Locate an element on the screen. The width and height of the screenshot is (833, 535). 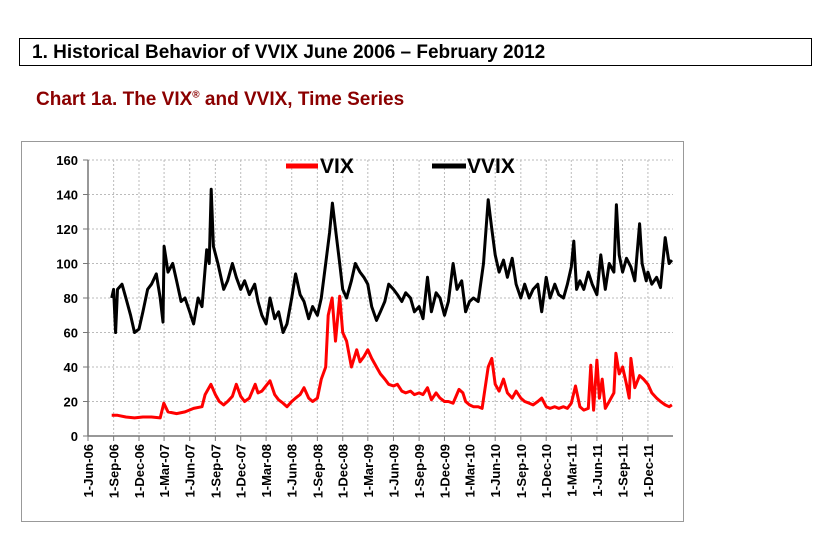
x-tick-label: 1-Dec-08 is located at coordinates (343, 471).